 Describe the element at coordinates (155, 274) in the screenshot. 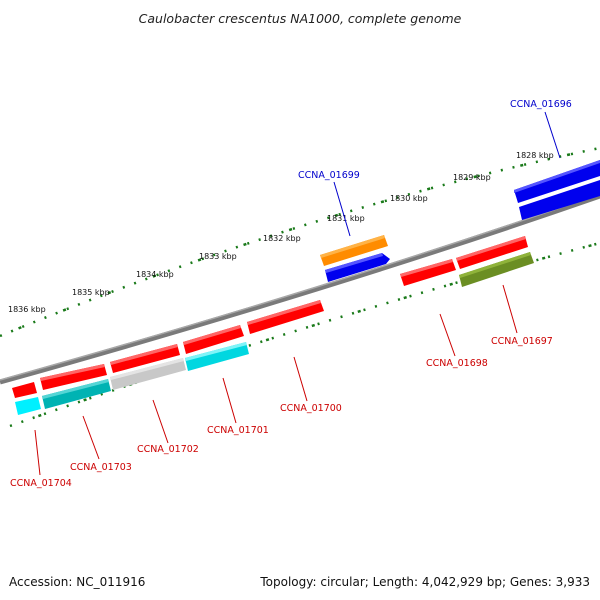

I see `ruler-label-1834: 1834 kbp` at that location.